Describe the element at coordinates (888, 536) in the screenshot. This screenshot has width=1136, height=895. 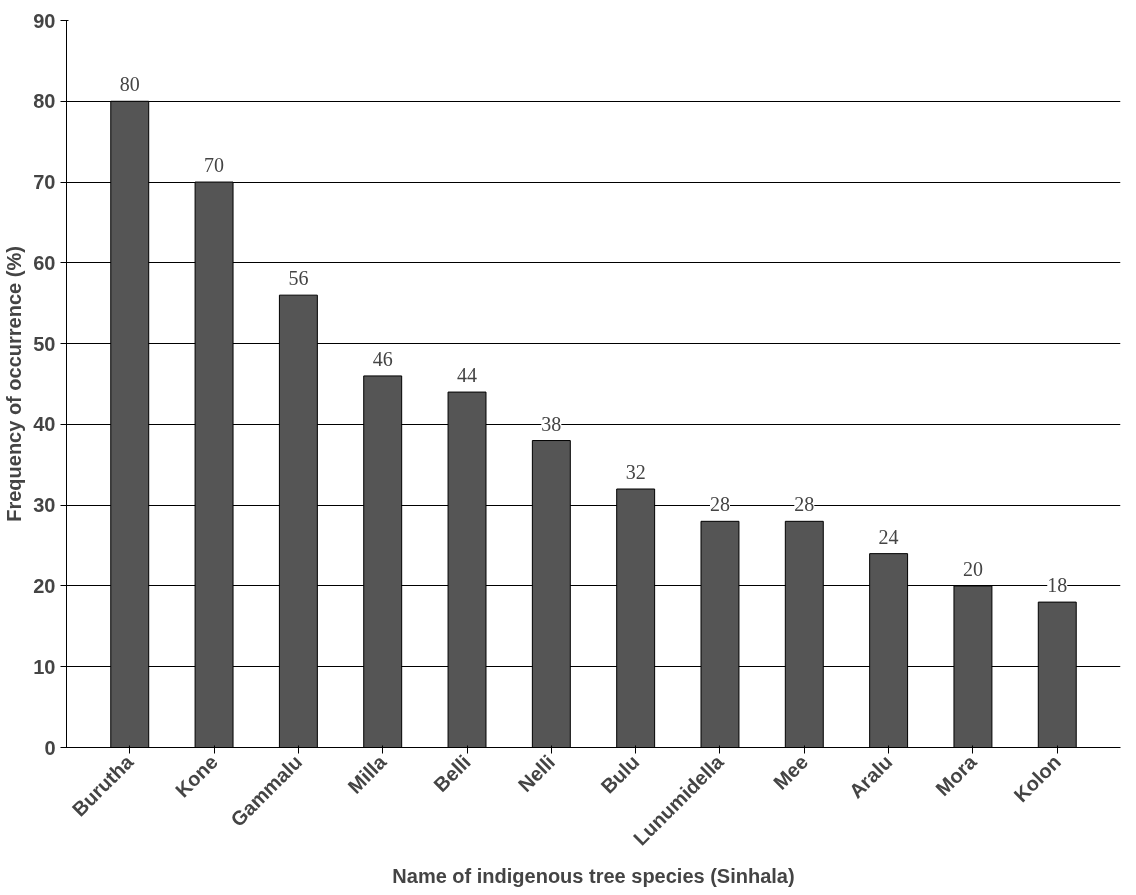
I see `data-label: 24` at that location.